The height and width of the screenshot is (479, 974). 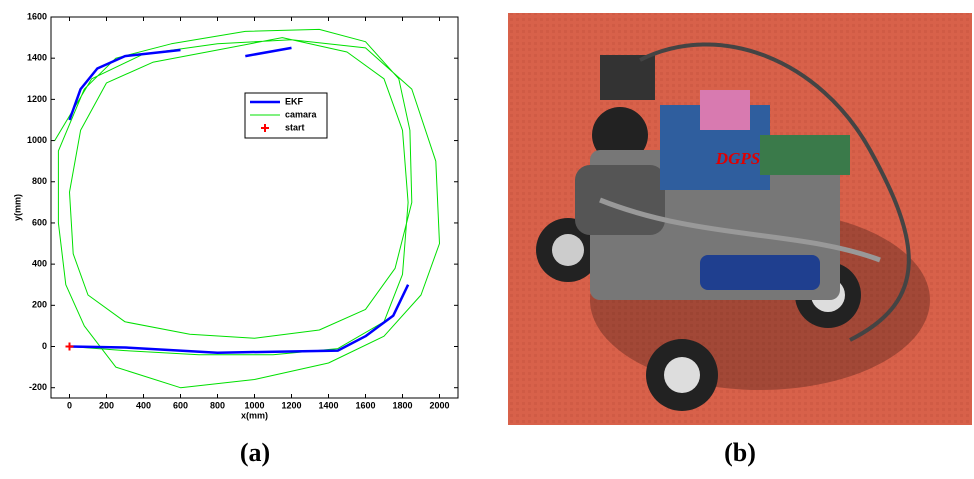 What do you see at coordinates (39, 305) in the screenshot?
I see `y-tick-label: 200` at bounding box center [39, 305].